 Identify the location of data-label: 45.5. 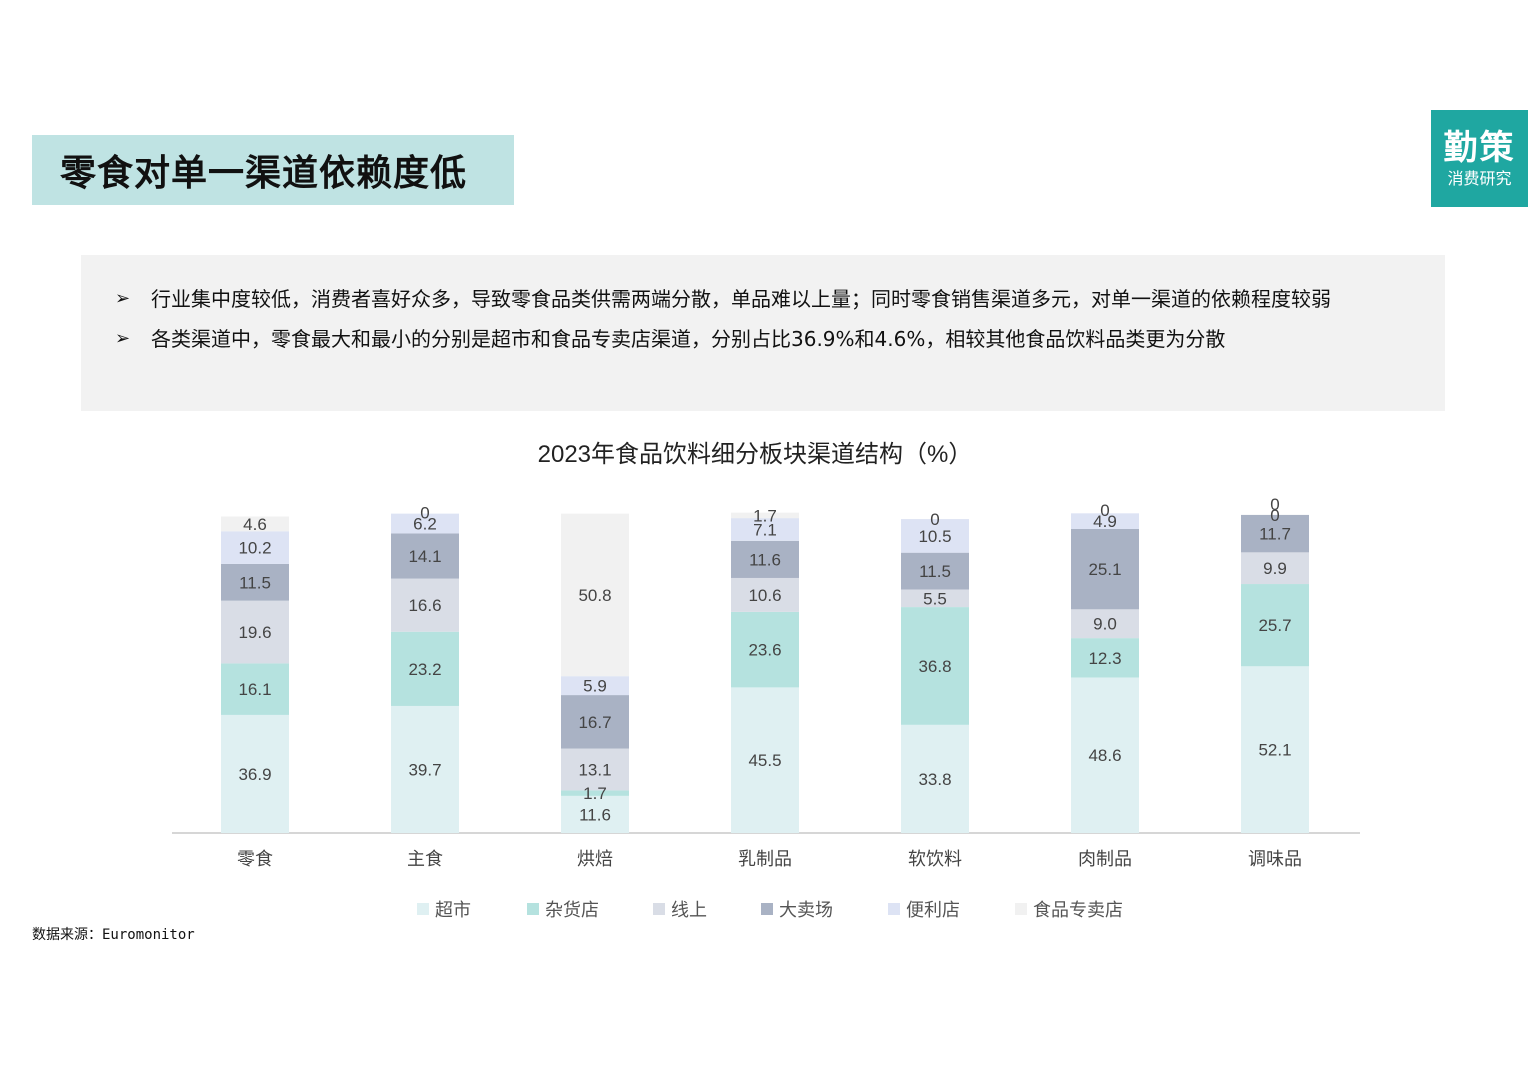
(764, 760).